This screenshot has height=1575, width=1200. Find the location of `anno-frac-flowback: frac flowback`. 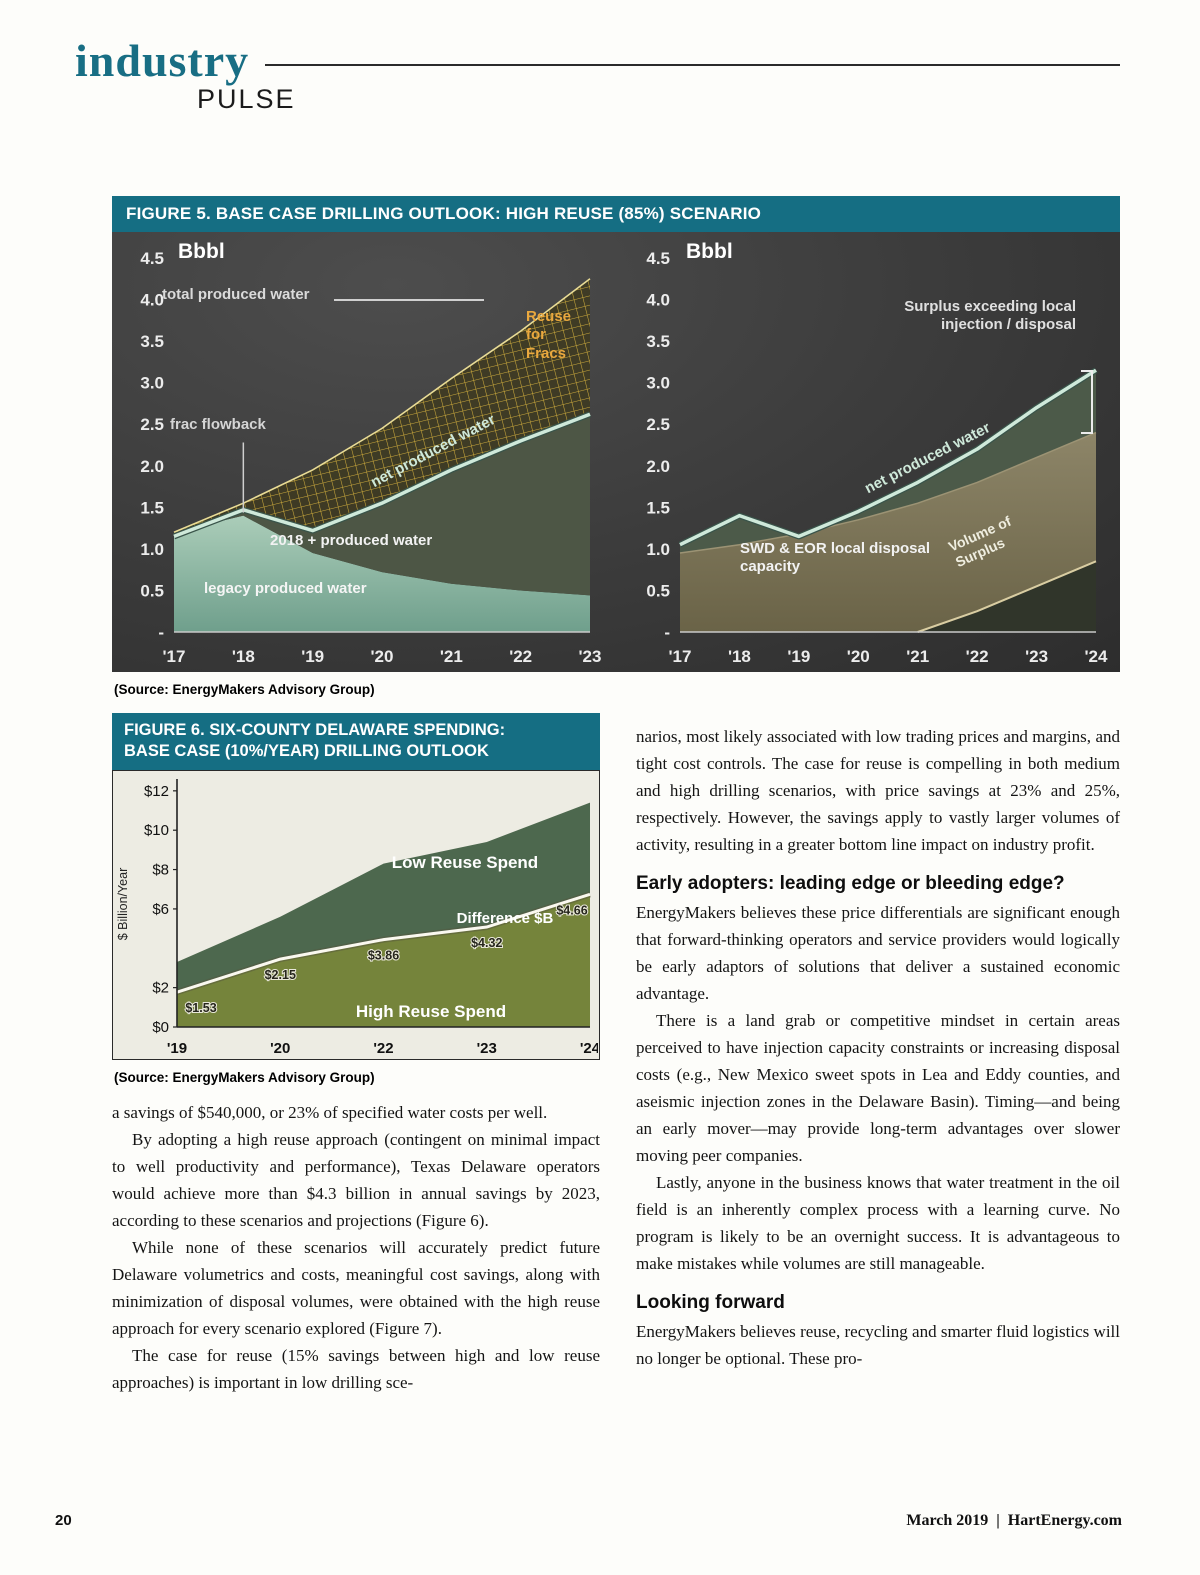

anno-frac-flowback: frac flowback is located at coordinates (218, 424).